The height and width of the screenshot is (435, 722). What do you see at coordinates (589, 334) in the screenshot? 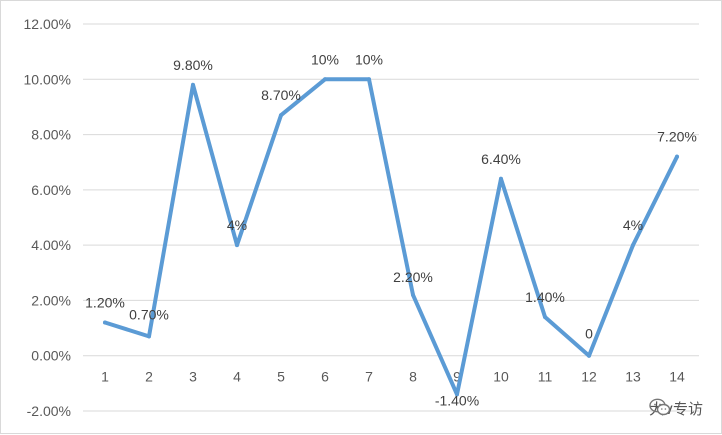
I see `data-label: 0` at bounding box center [589, 334].